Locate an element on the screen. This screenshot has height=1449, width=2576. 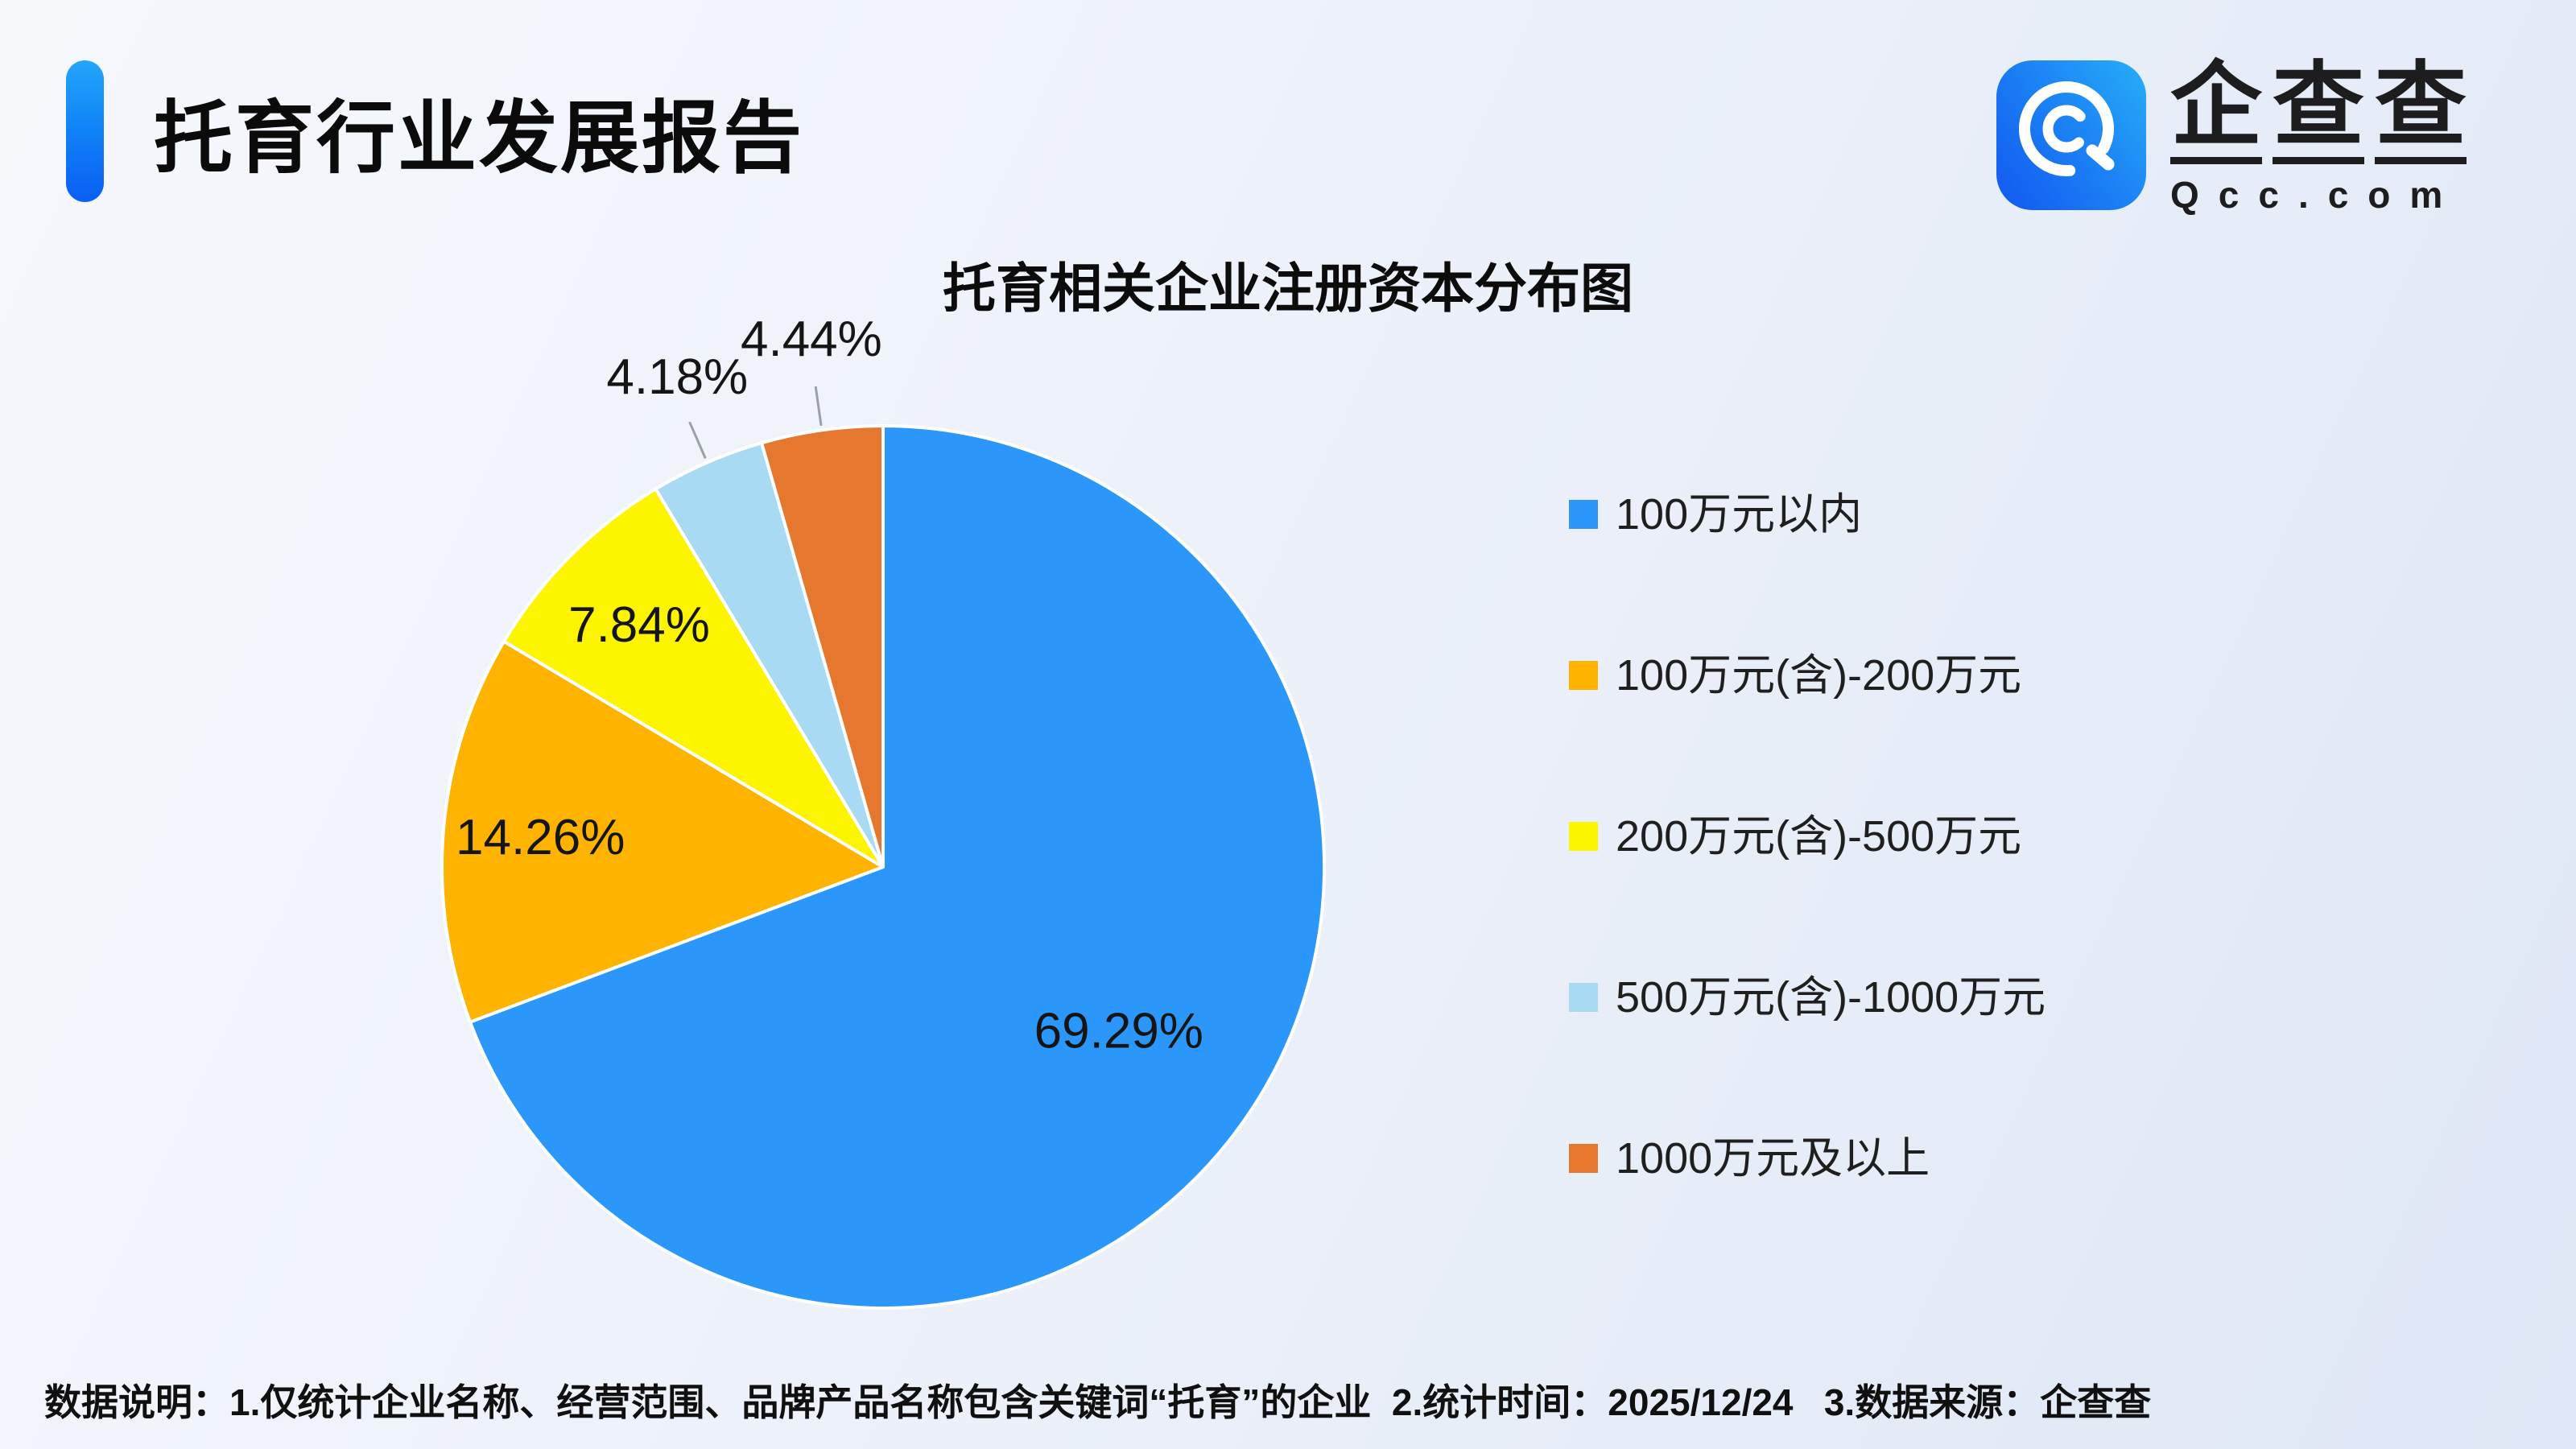
qcc-logo: 企 查 查 Qcc.com is located at coordinates (2231, 138).